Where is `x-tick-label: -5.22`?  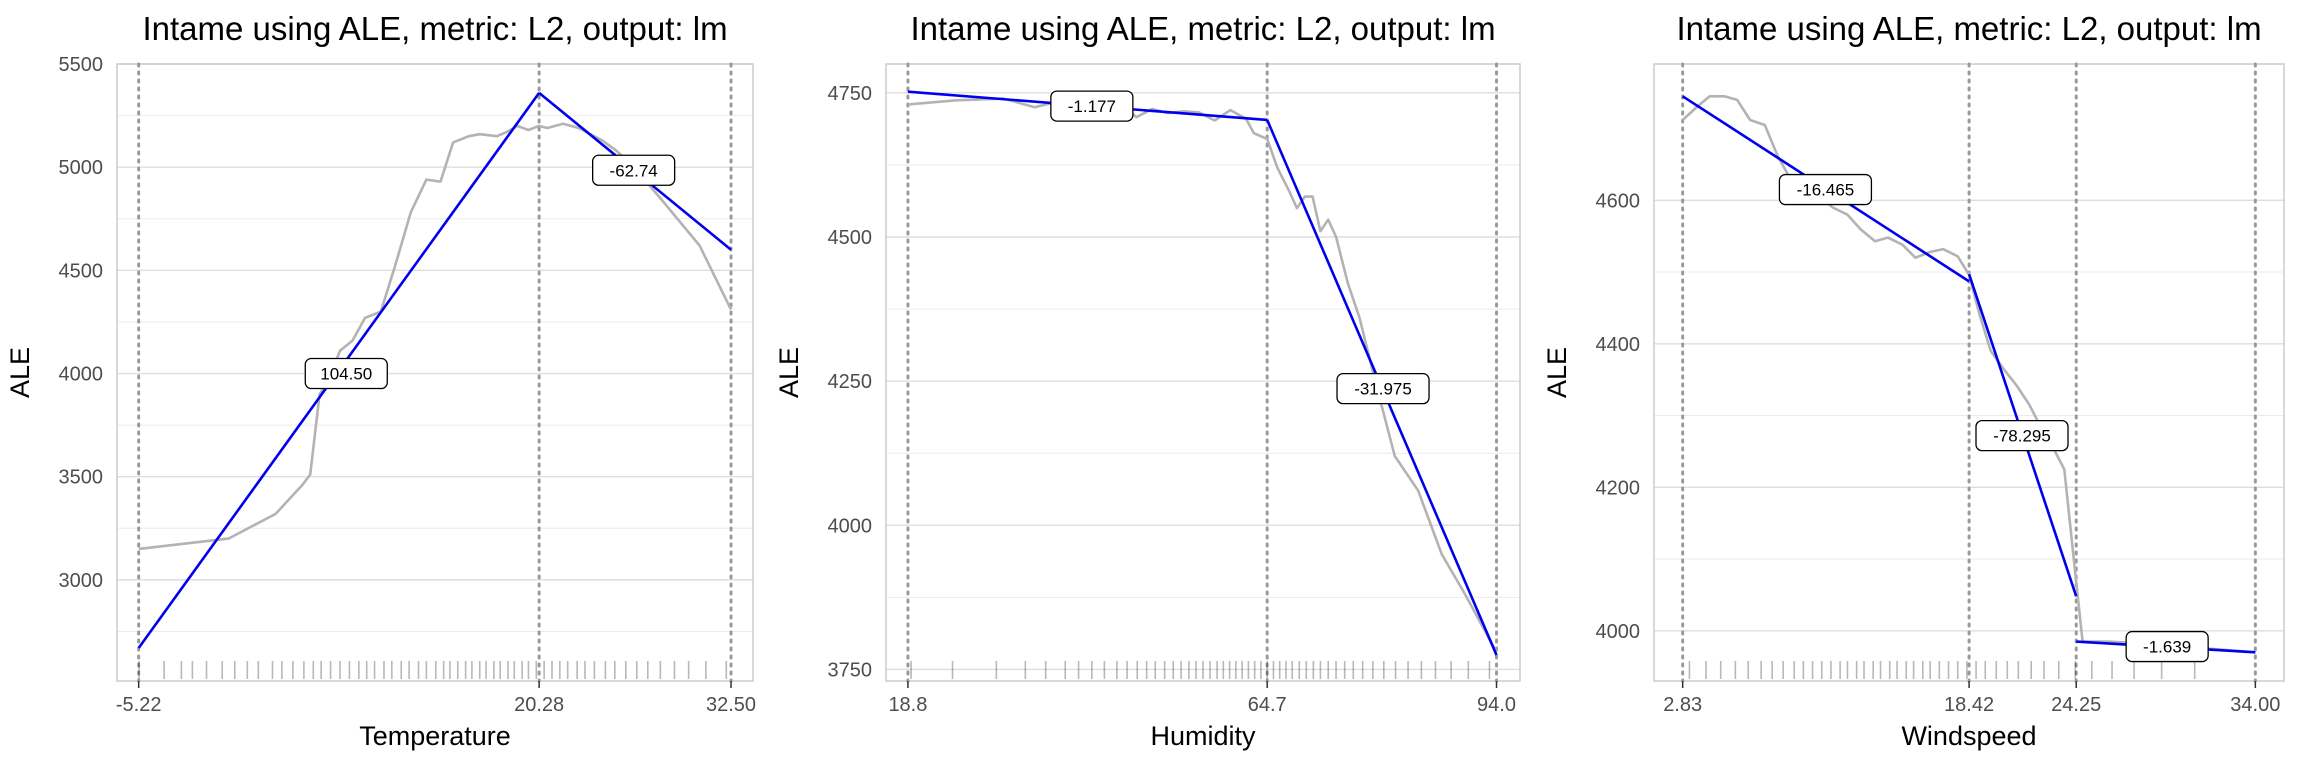
x-tick-label: -5.22 is located at coordinates (139, 705).